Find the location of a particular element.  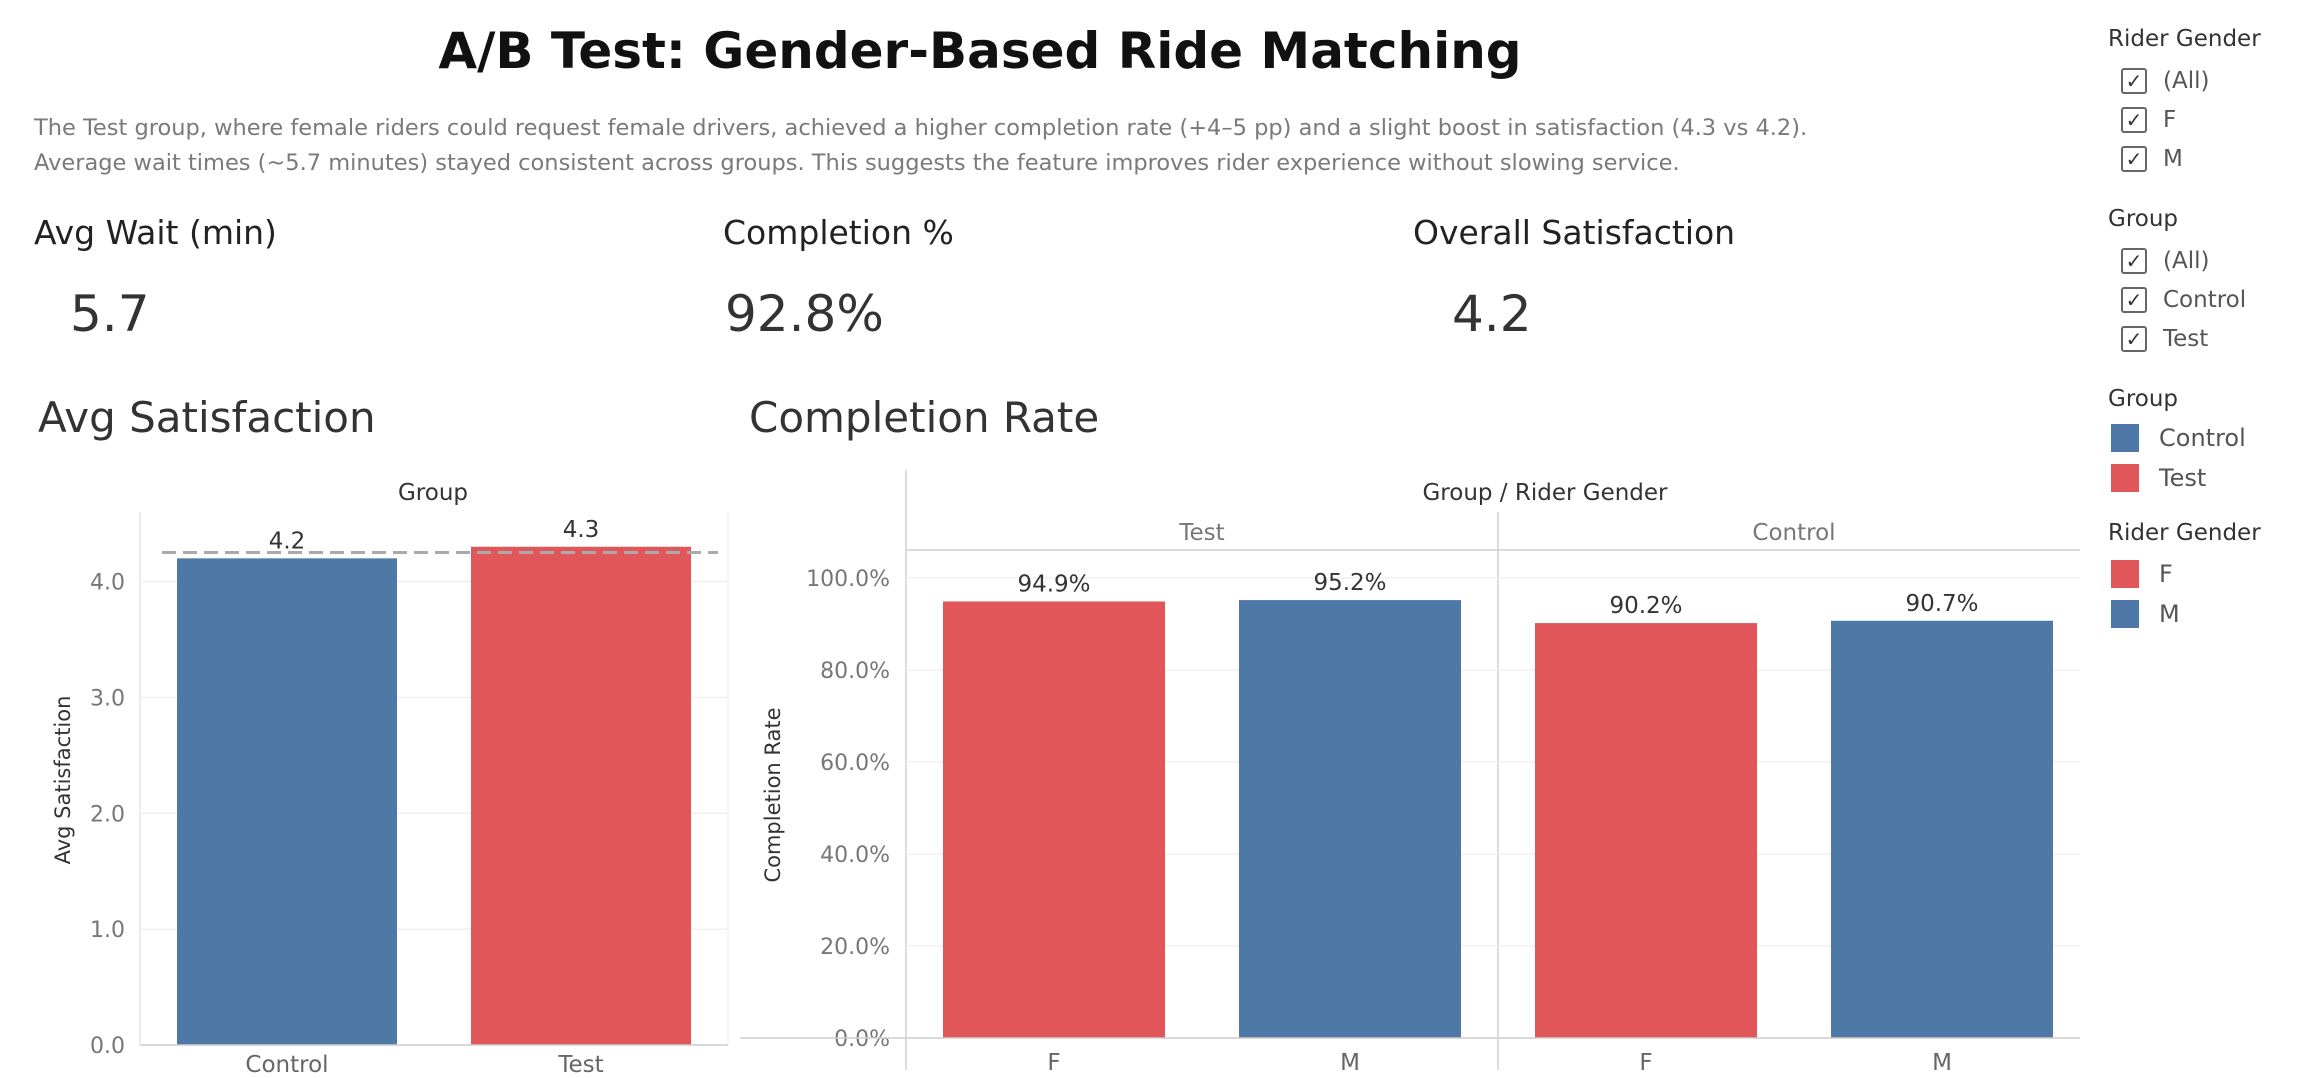

legend-item-f: F is located at coordinates (2142, 574).